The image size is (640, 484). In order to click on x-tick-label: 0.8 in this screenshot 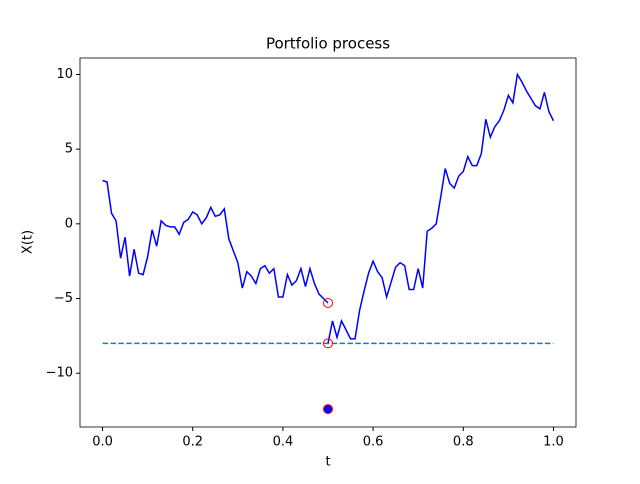, I will do `click(463, 442)`.